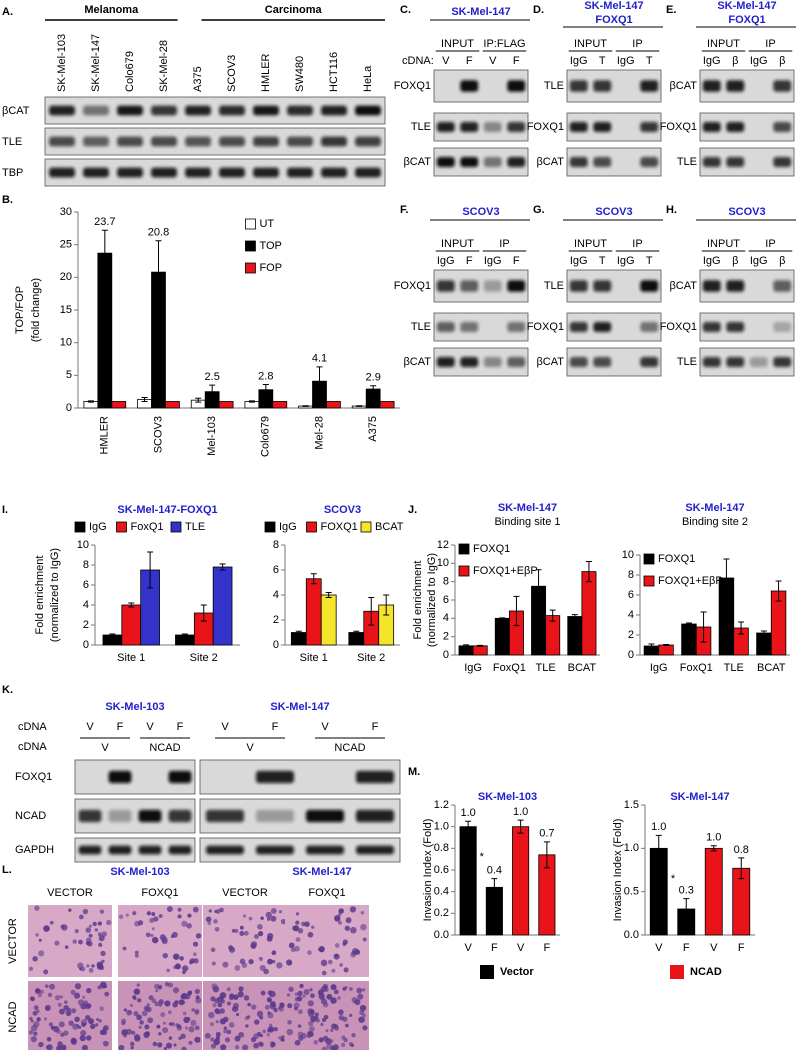  Describe the element at coordinates (699, 797) in the screenshot. I see `chart-title: SK-Mel-147` at that location.